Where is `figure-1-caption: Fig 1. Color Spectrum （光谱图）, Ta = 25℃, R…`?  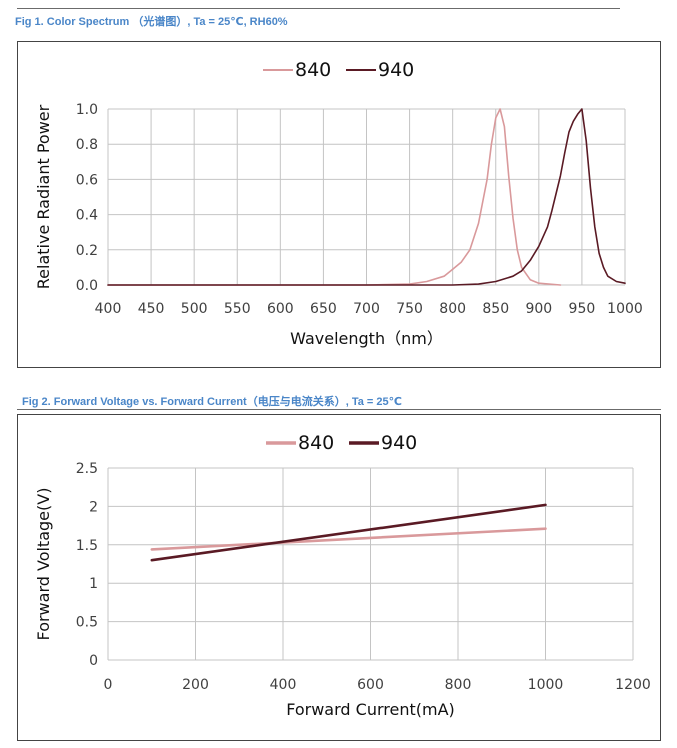
figure-1-caption: Fig 1. Color Spectrum （光谱图）, Ta = 25℃, R… is located at coordinates (151, 22).